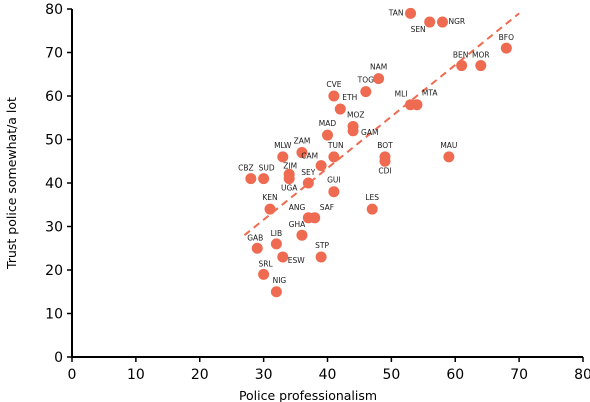  Describe the element at coordinates (54, 271) in the screenshot. I see `y-tick-label: 20` at that location.